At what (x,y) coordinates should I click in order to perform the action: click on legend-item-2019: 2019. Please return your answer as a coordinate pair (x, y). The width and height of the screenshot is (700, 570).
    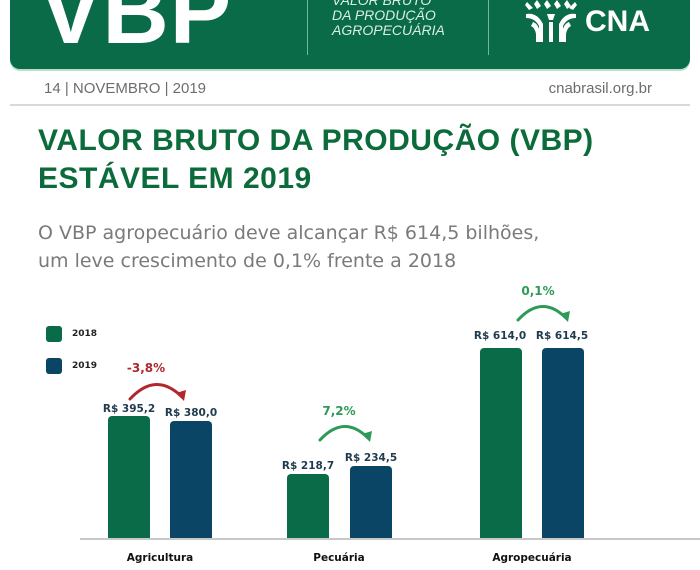
    Looking at the image, I should click on (71, 366).